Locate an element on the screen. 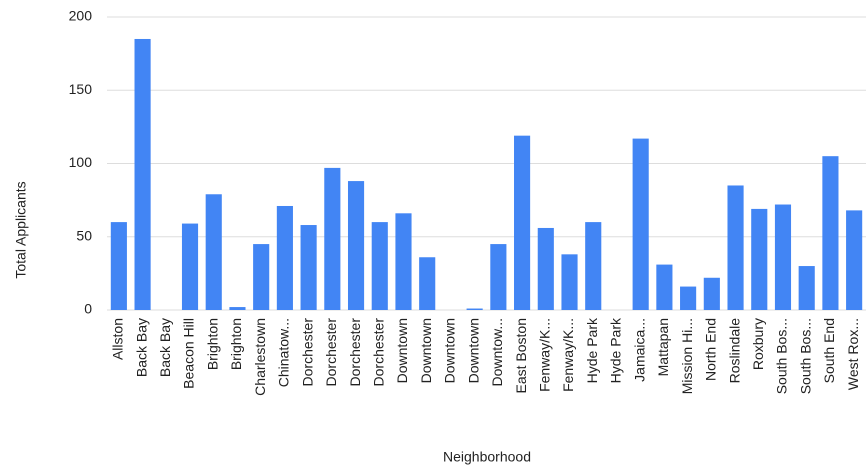 Image resolution: width=866 pixels, height=467 pixels. x-tick-label: Allston is located at coordinates (118, 339).